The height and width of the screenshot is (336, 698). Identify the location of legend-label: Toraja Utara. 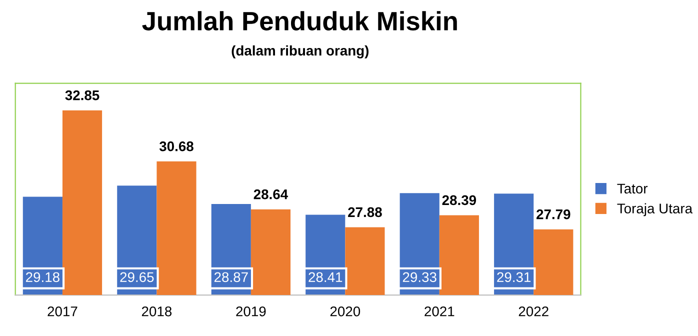
(655, 209).